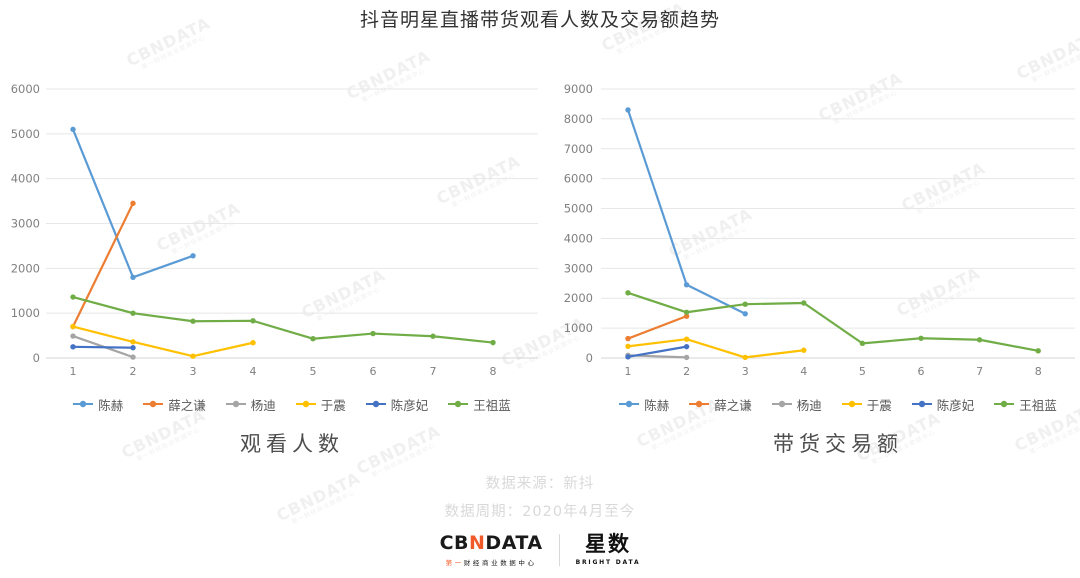 This screenshot has width=1080, height=578. Describe the element at coordinates (263, 405) in the screenshot. I see `legend-label: 杨迪` at that location.